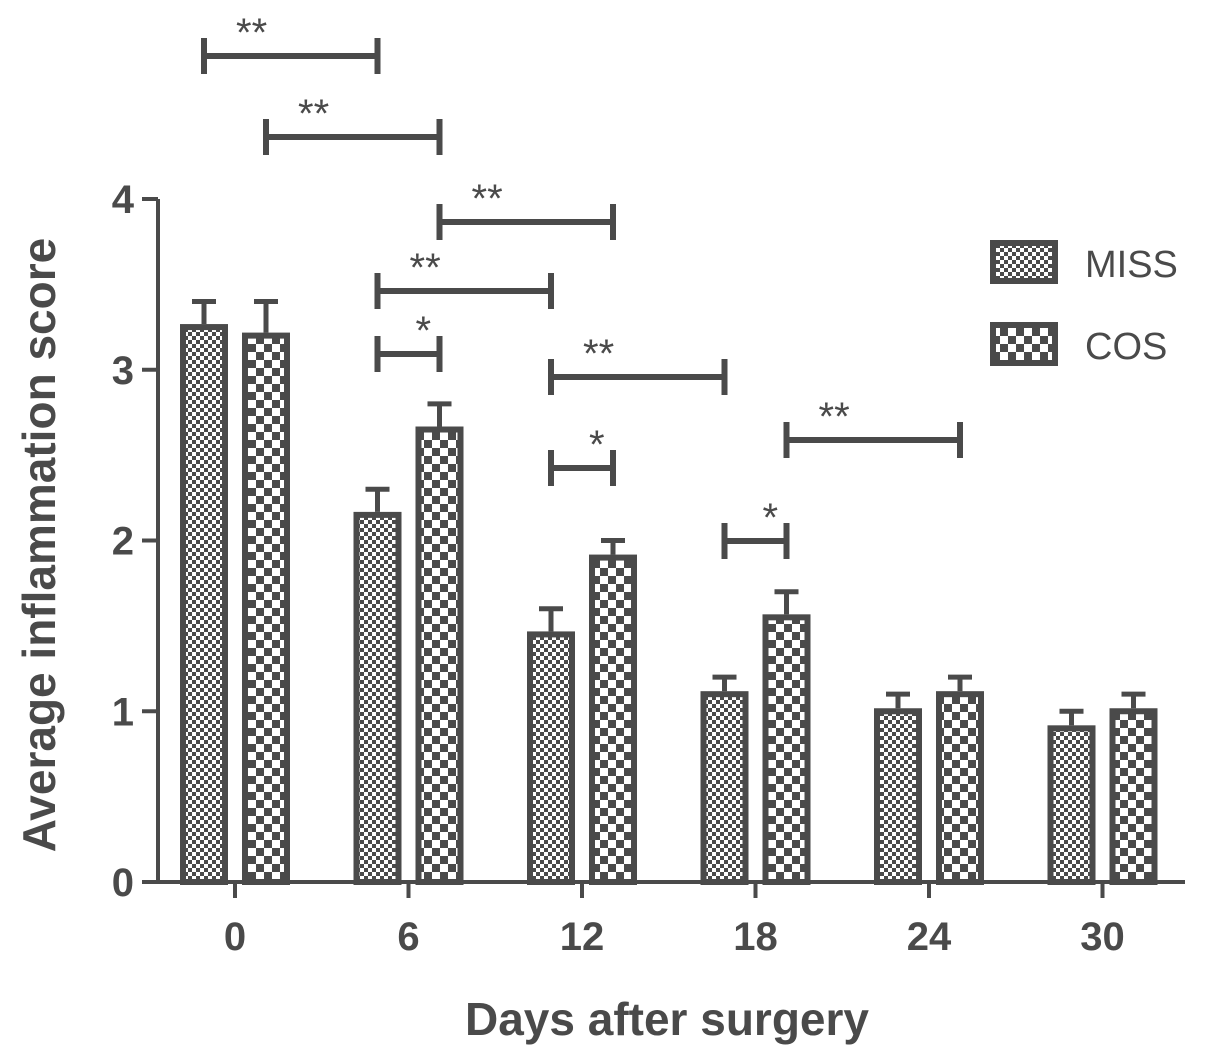  I want to click on y-tick-label: 2, so click(123, 542).